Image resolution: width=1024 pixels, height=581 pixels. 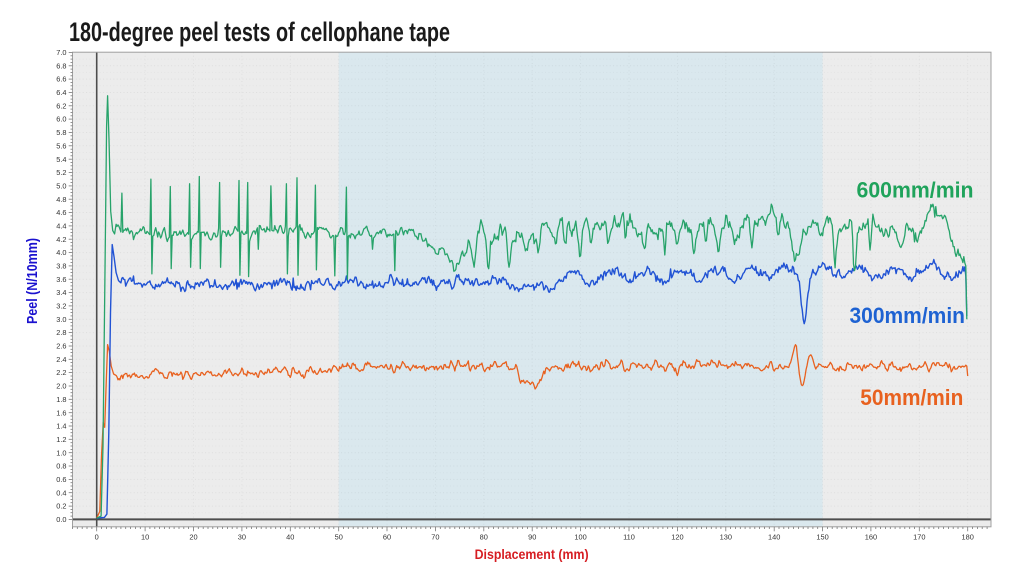 I want to click on svg-text: 2.8, so click(x=61, y=332).